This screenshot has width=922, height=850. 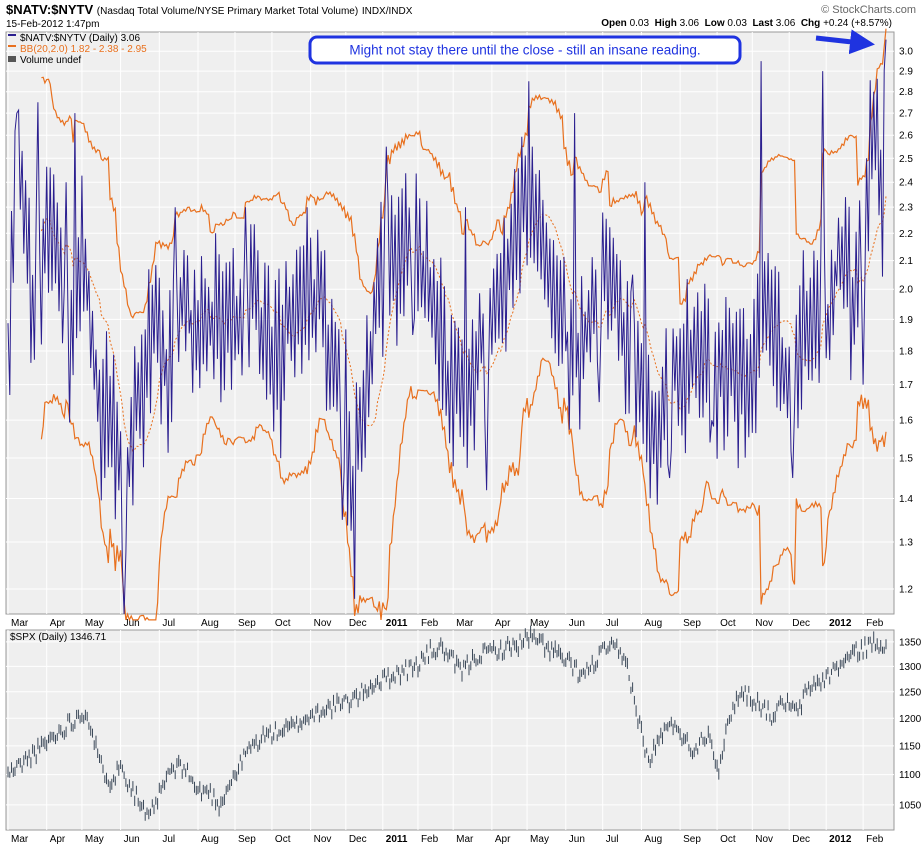 I want to click on ratio-y-tick-label: 2.7, so click(x=906, y=114).